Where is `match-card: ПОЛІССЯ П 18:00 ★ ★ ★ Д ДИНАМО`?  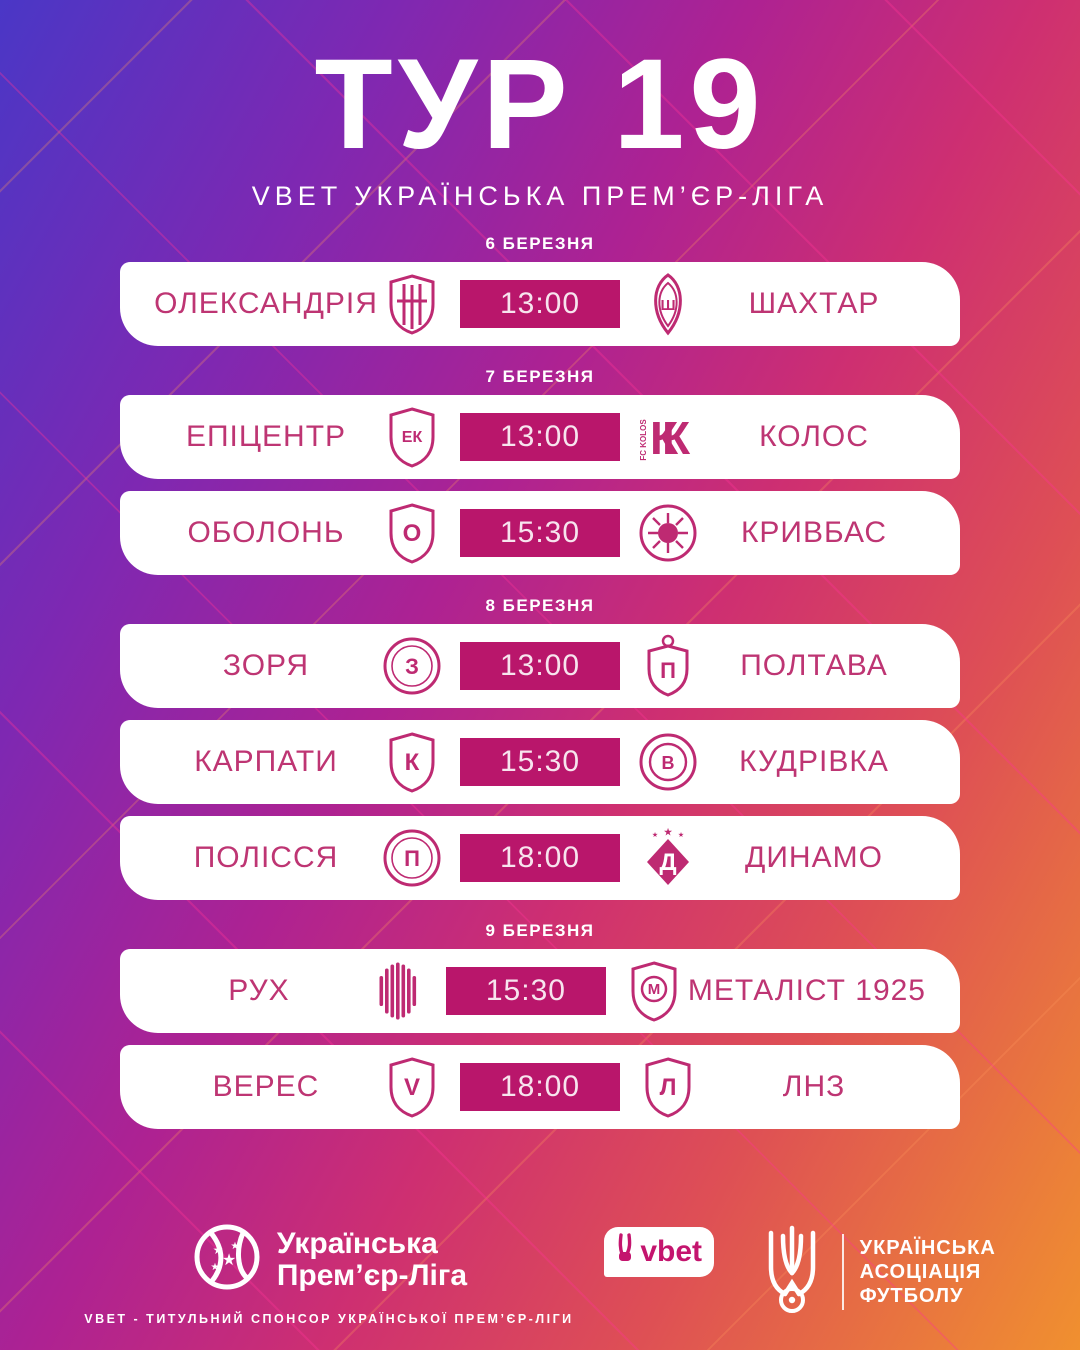
match-card: ПОЛІССЯ П 18:00 ★ ★ ★ Д ДИНАМО is located at coordinates (540, 857).